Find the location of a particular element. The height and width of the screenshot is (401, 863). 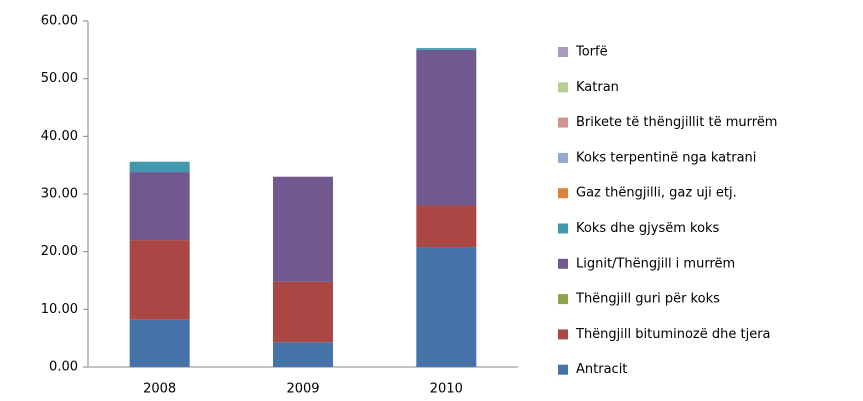

x-tick-label: 2010 is located at coordinates (446, 389).